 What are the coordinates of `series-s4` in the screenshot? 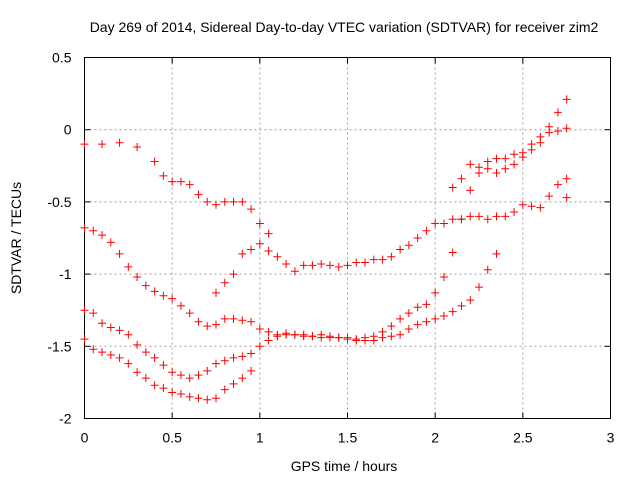 It's located at (168, 369).